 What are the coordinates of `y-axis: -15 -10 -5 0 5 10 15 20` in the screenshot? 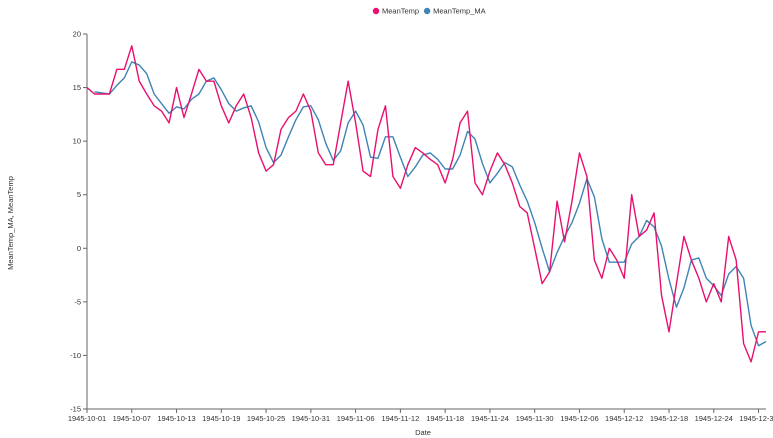 It's located at (79, 222).